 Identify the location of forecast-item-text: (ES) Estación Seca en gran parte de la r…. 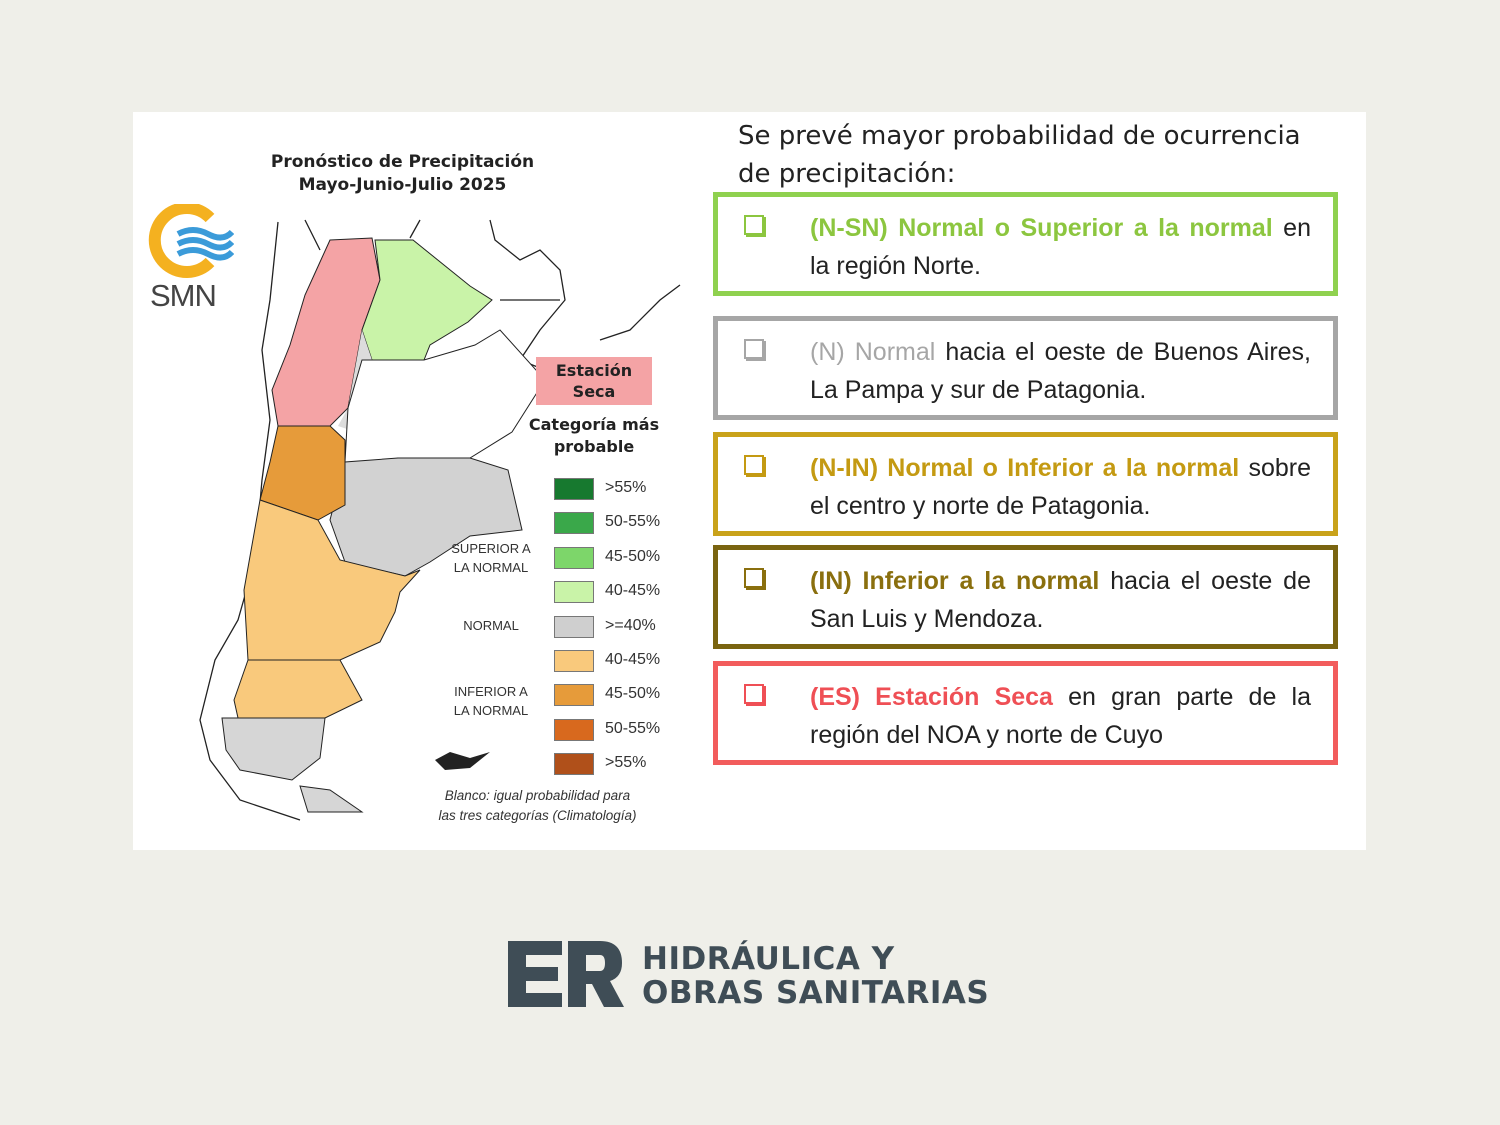
(1060, 716).